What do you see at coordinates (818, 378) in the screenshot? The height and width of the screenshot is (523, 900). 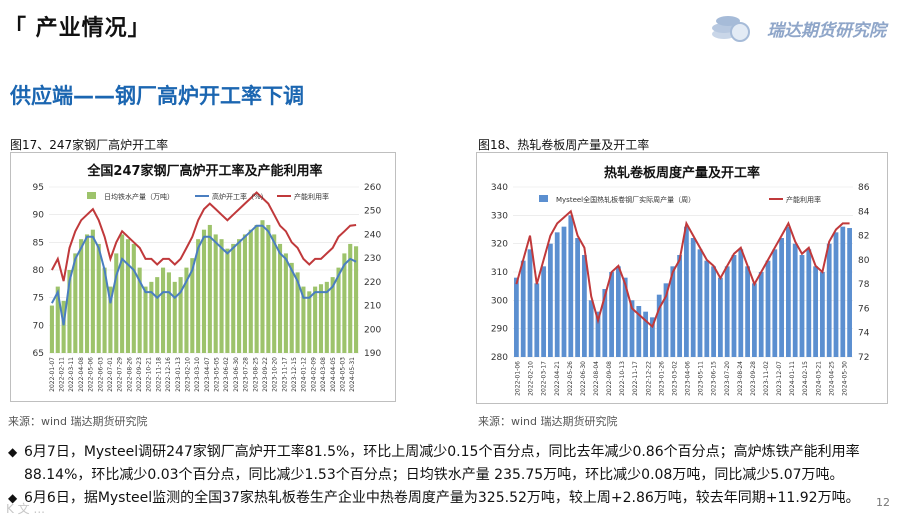 I see `x-tick-label: 2024-03-21` at bounding box center [818, 378].